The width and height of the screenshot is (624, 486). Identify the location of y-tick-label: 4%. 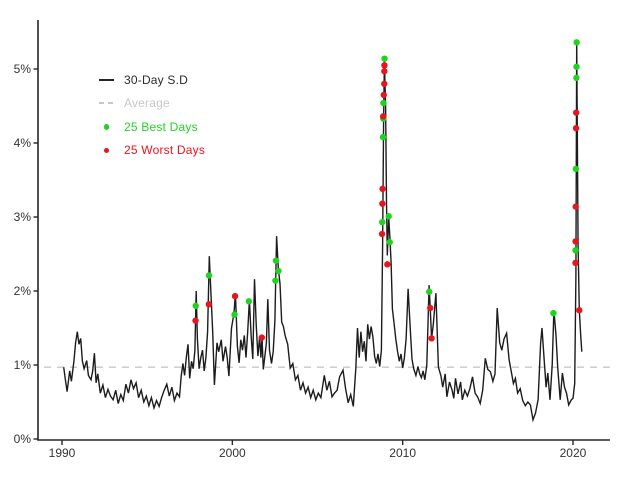
(23, 143).